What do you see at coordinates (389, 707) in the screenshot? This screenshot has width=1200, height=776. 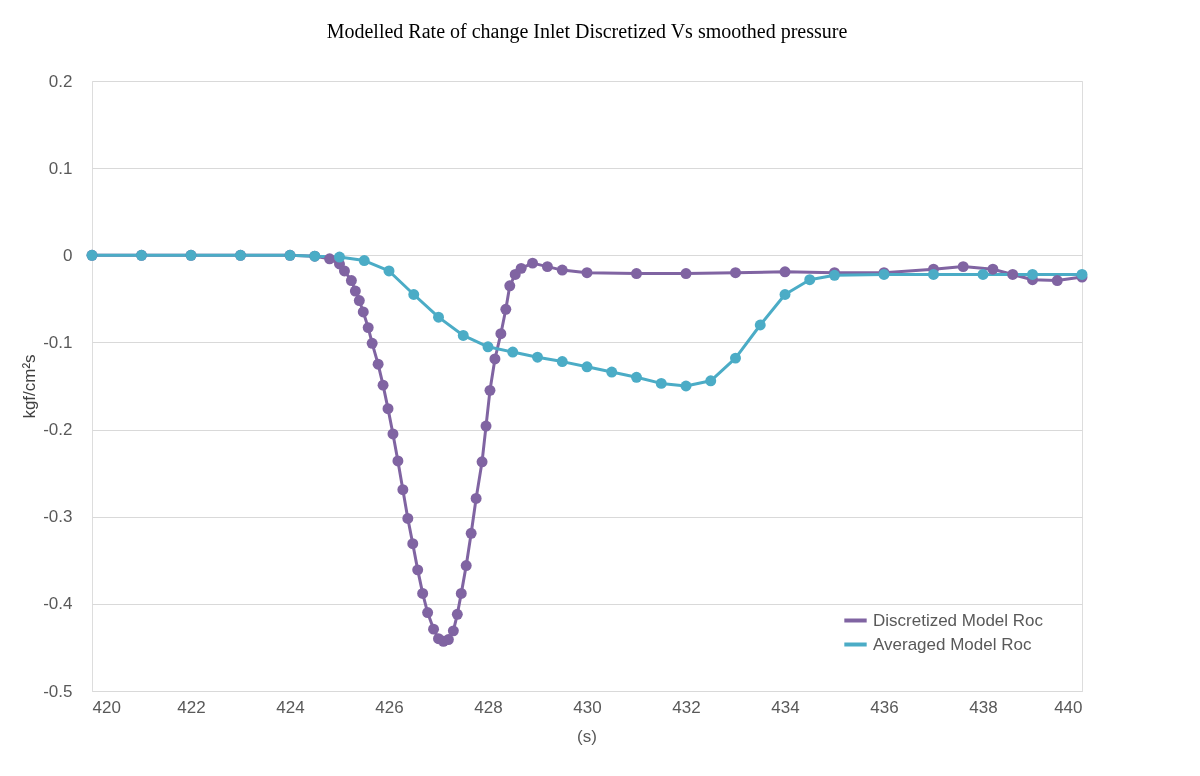 I see `x-tick-label: 426` at bounding box center [389, 707].